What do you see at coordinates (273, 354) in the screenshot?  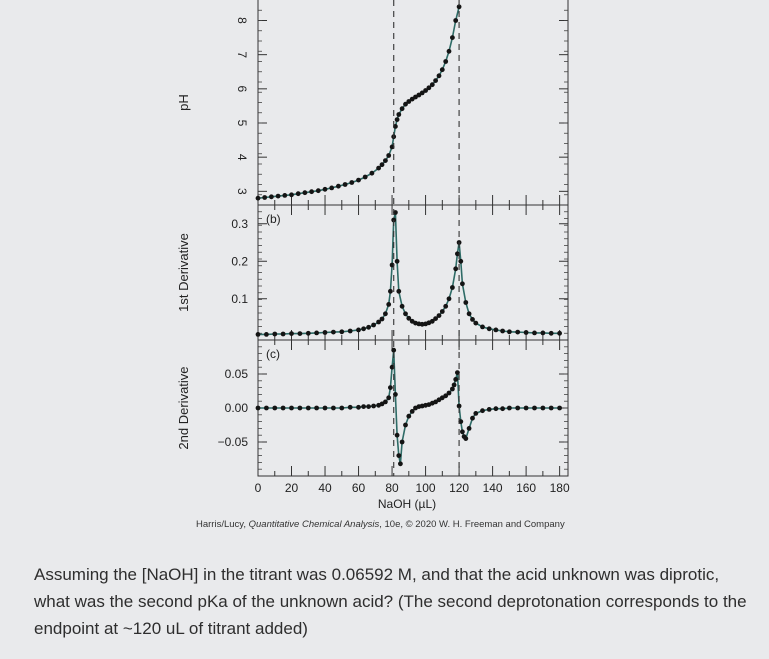 I see `panel-label: (c)` at bounding box center [273, 354].